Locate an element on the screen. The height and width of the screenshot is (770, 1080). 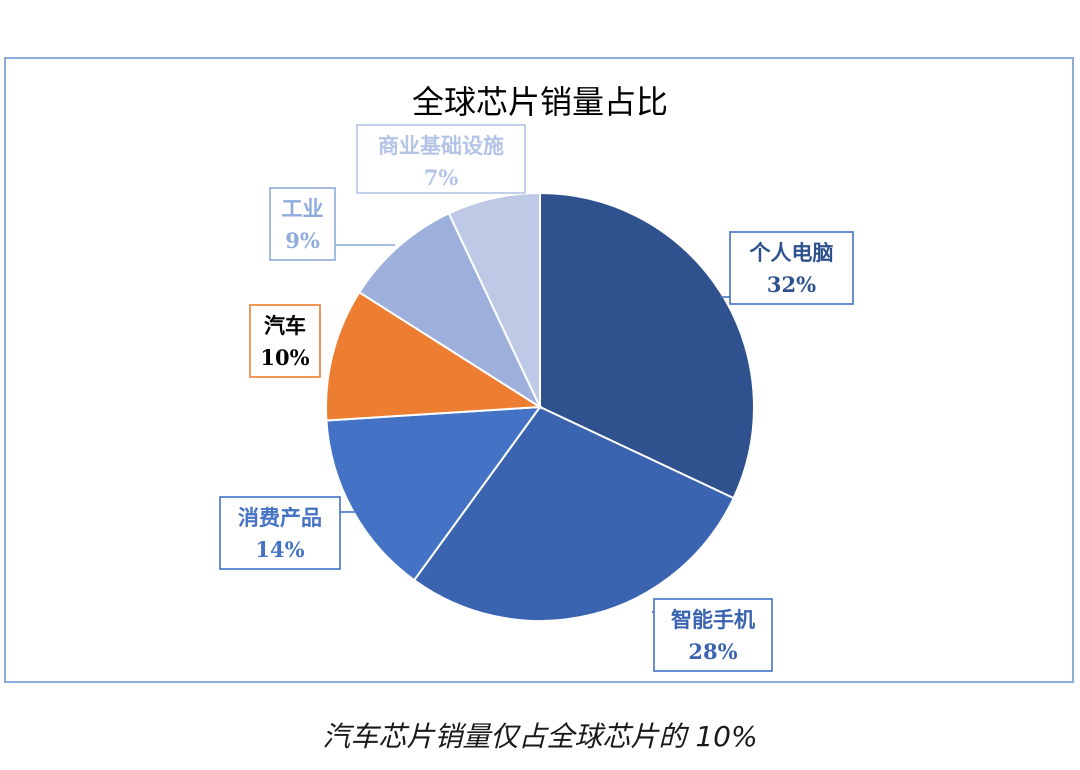
data-label-callout: 智能手机 28% is located at coordinates (712, 635).